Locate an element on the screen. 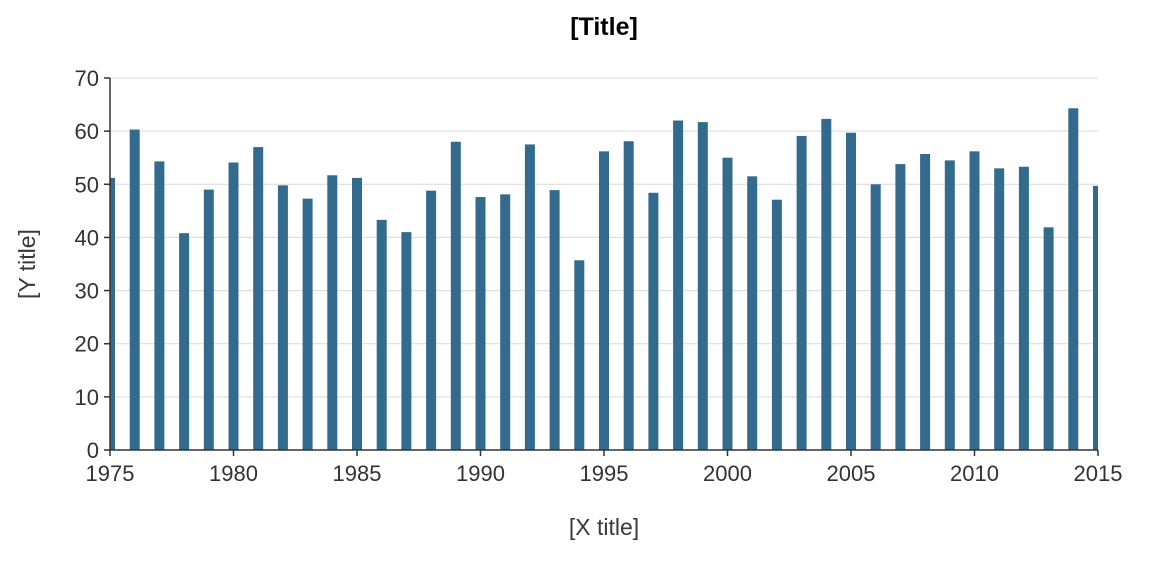 The image size is (1152, 576). y-tick-label: 10 is located at coordinates (87, 397).